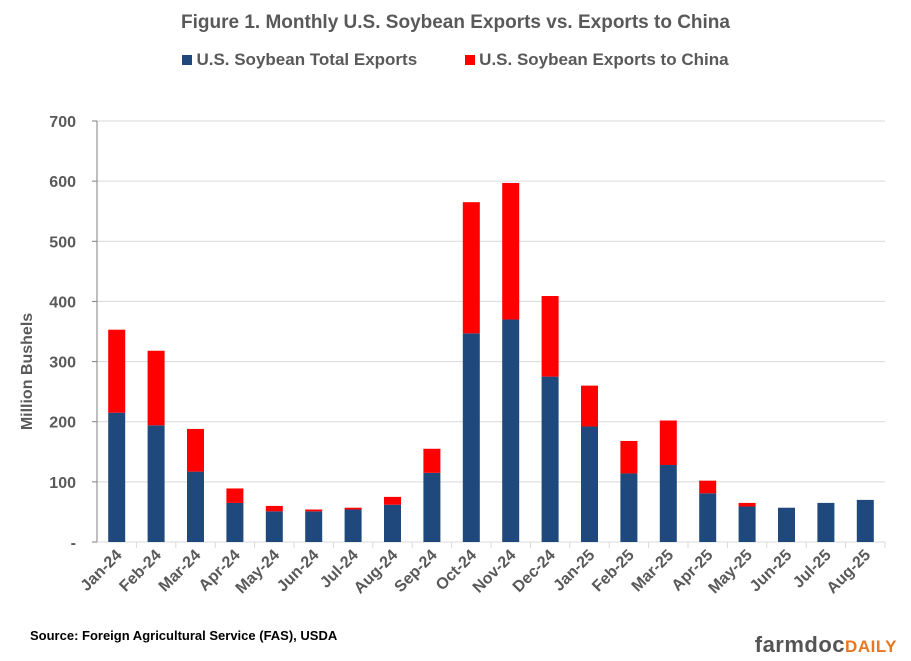 This screenshot has width=911, height=661. Describe the element at coordinates (653, 571) in the screenshot. I see `x-tick-label: Mar-25` at that location.